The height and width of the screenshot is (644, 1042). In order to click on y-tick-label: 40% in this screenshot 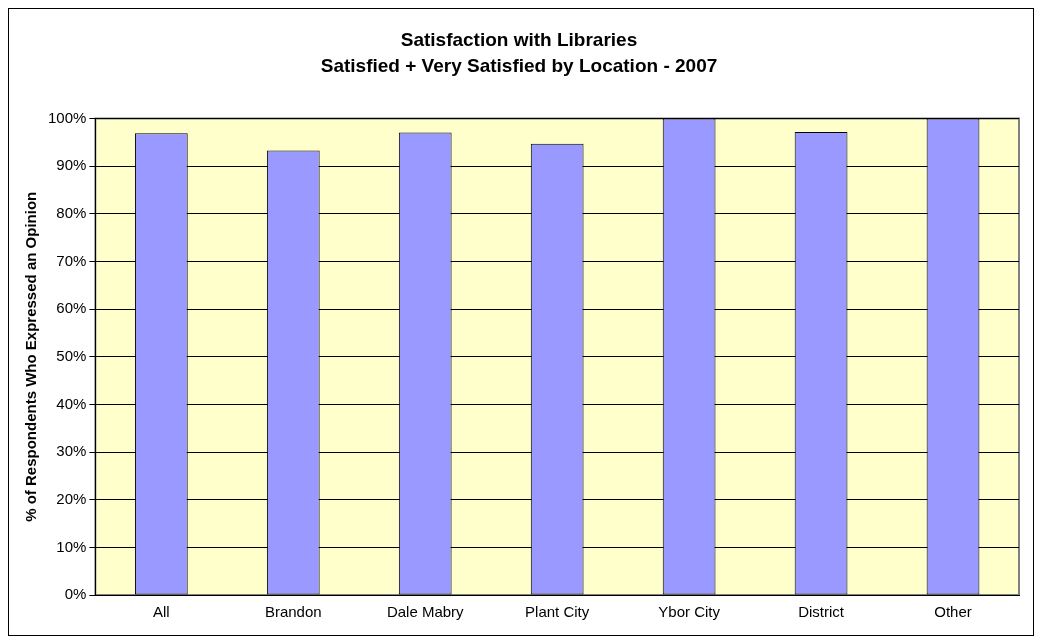, I will do `click(71, 403)`.